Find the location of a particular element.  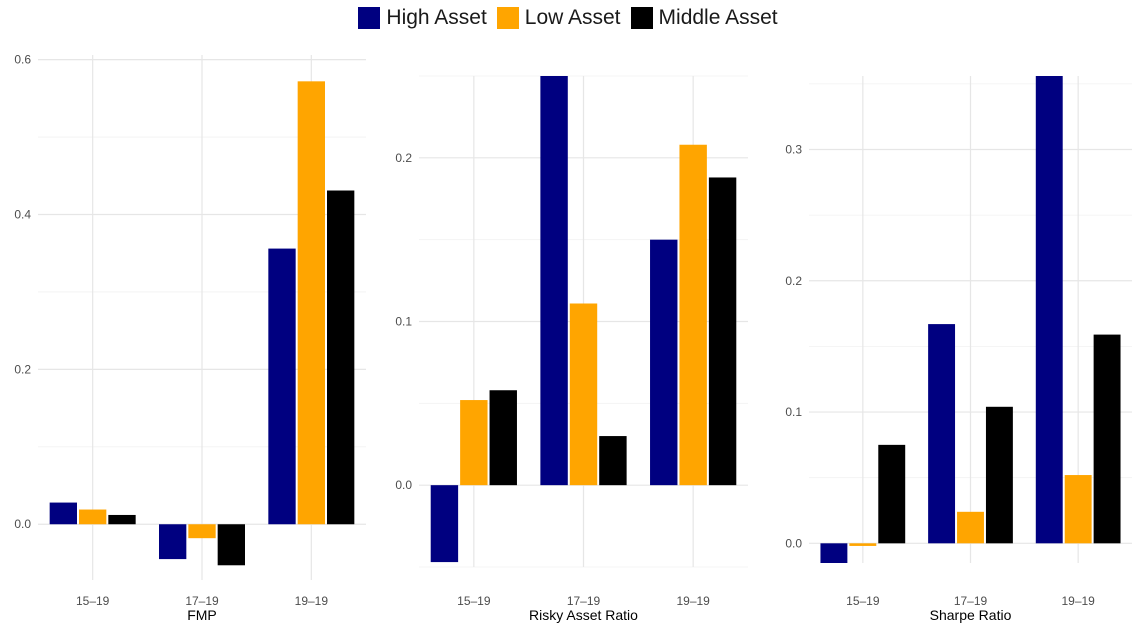

y-tick-label-3-3: 0.3 is located at coordinates (793, 150).